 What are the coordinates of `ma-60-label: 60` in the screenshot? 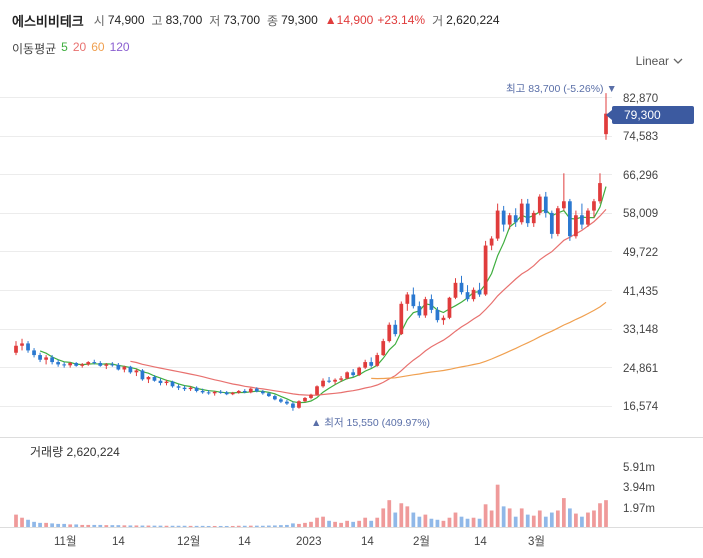 It's located at (98, 47).